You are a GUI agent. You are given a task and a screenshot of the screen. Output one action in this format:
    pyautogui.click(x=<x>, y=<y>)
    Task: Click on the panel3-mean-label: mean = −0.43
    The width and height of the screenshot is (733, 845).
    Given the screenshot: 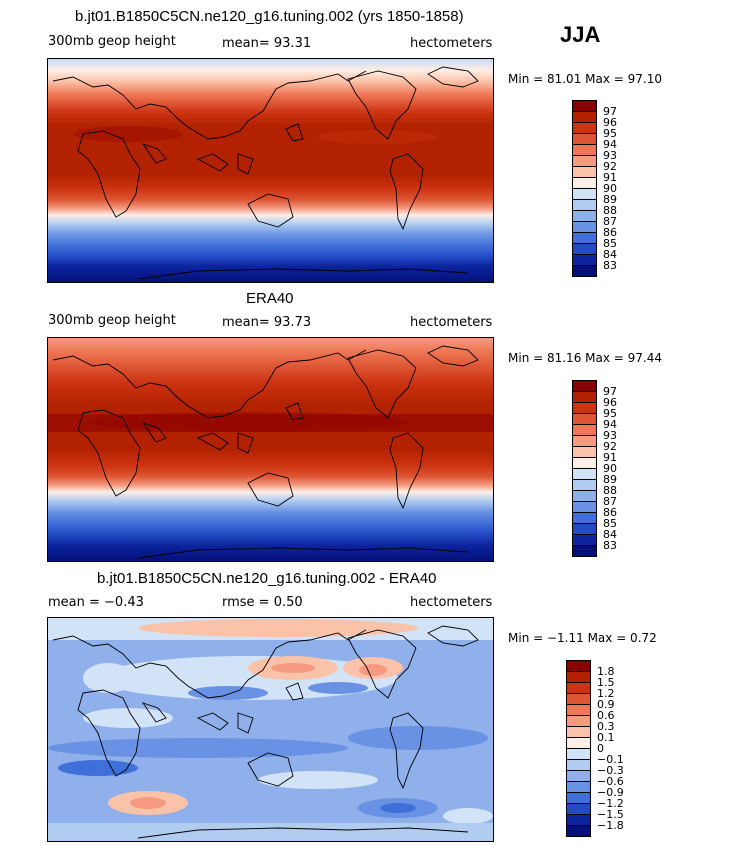 What is the action you would take?
    pyautogui.click(x=96, y=602)
    